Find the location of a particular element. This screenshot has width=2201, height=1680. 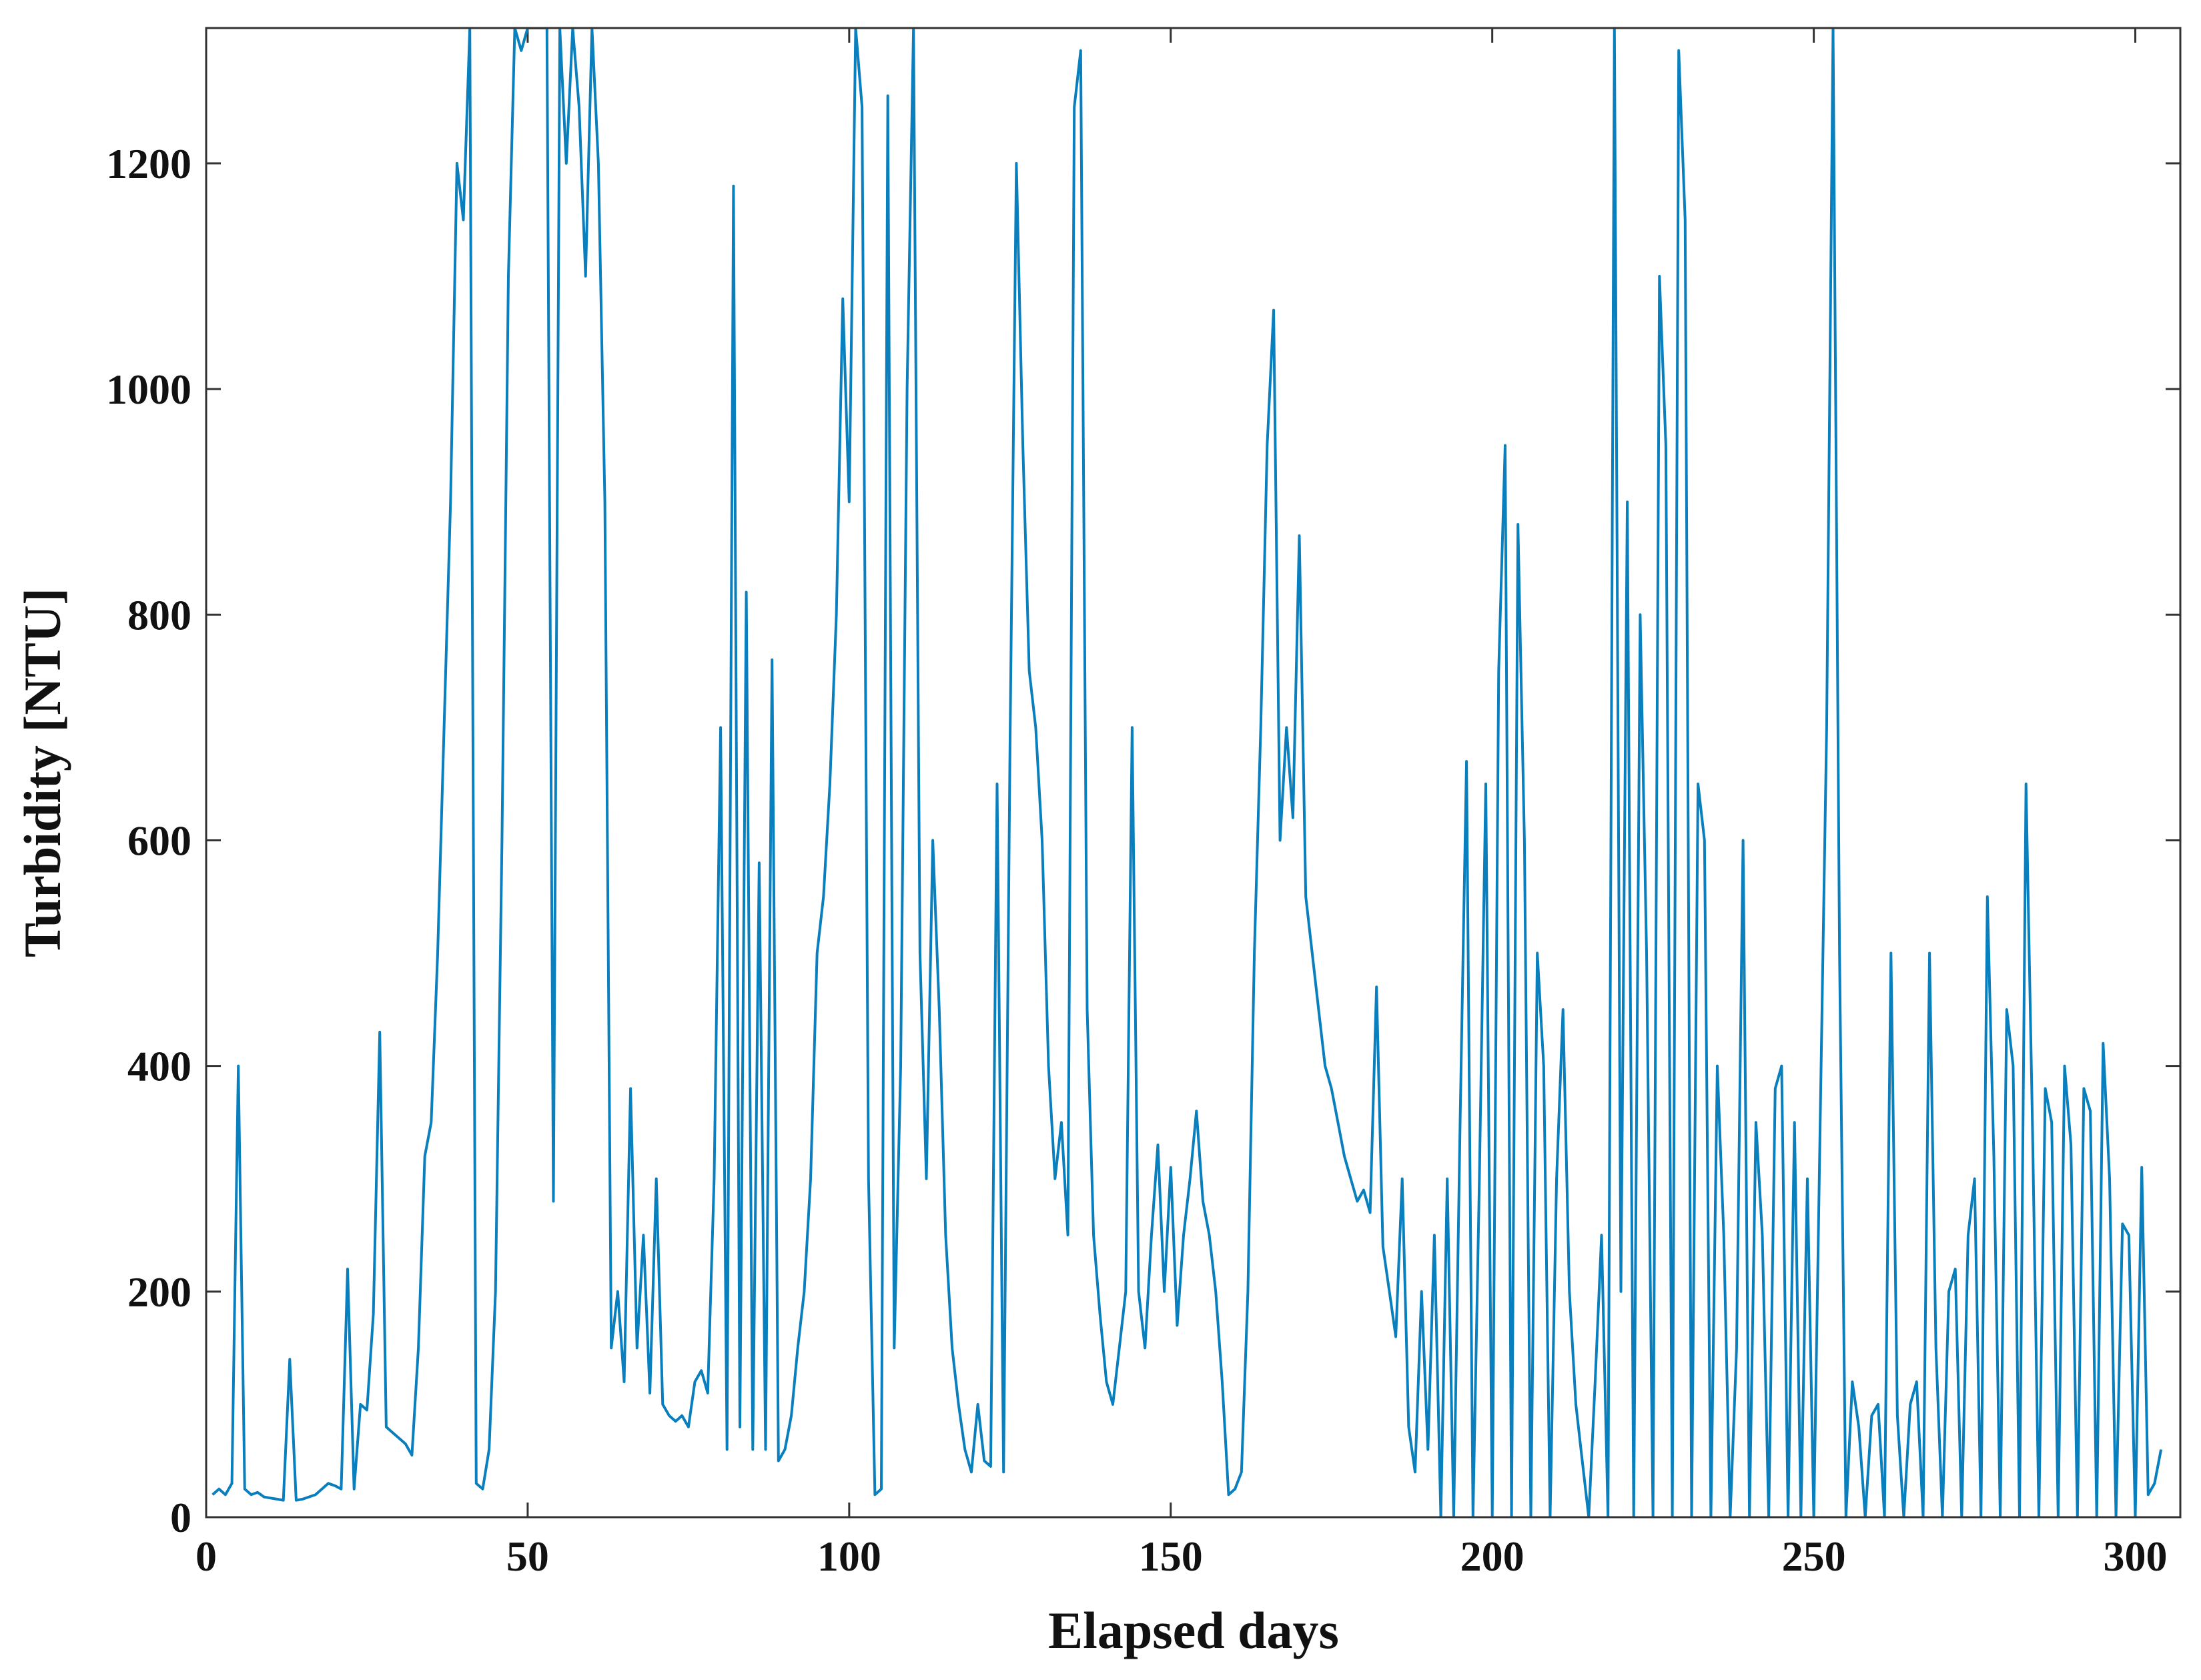

y-tick-label: 1000 is located at coordinates (148, 390).